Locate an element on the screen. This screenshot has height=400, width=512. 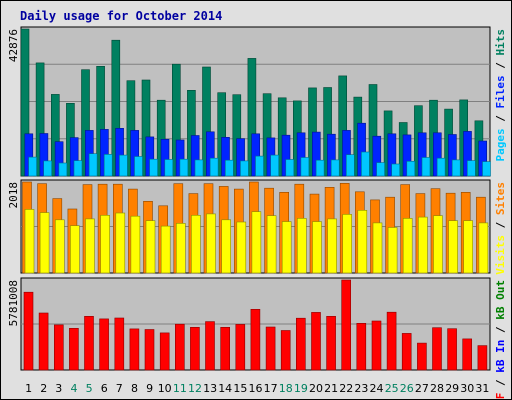
day-label-30: 30 is located at coordinates (467, 388).